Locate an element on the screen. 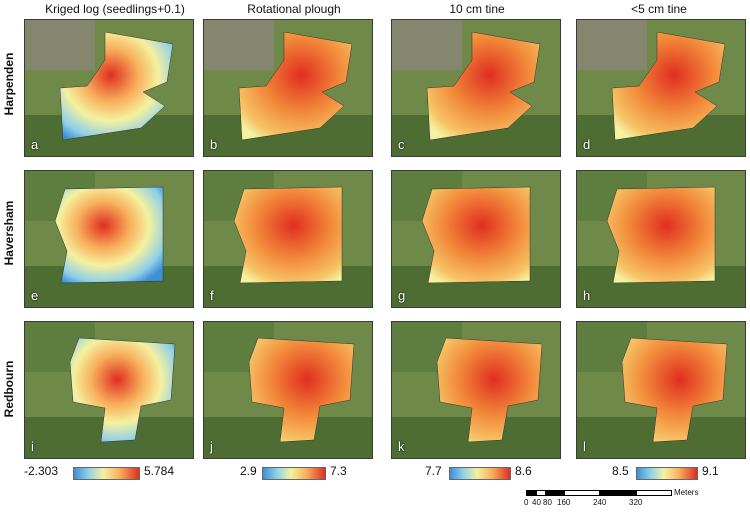 This screenshot has height=514, width=750. panel-letter: d is located at coordinates (587, 144).